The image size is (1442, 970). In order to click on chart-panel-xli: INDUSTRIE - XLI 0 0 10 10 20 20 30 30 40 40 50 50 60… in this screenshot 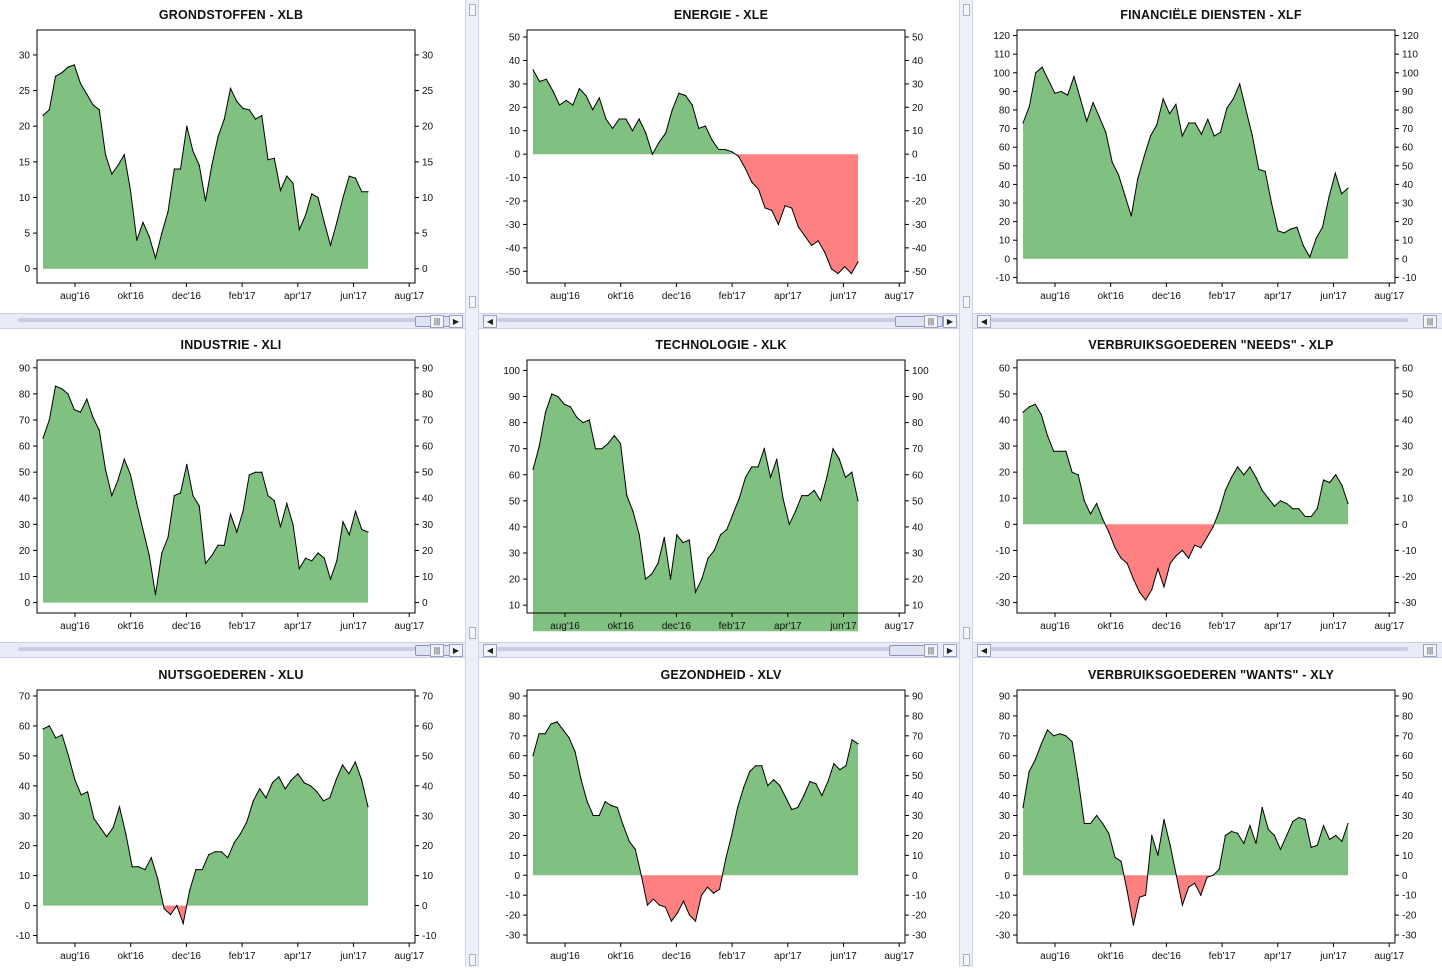, I will do `click(231, 485)`.